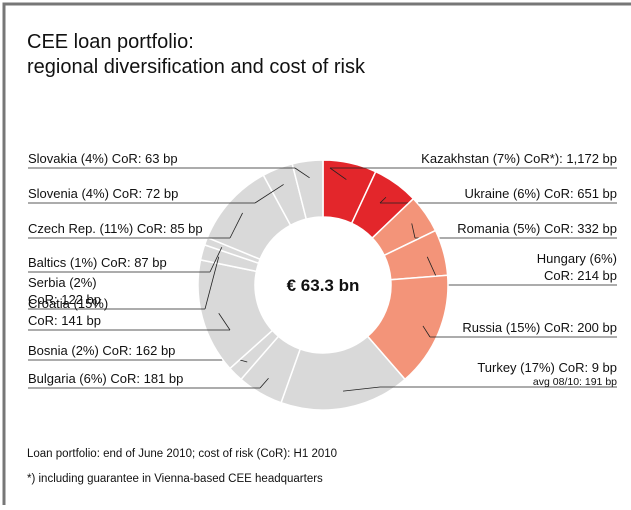  Describe the element at coordinates (62, 282) in the screenshot. I see `slice-label: Serbia (2%)` at that location.